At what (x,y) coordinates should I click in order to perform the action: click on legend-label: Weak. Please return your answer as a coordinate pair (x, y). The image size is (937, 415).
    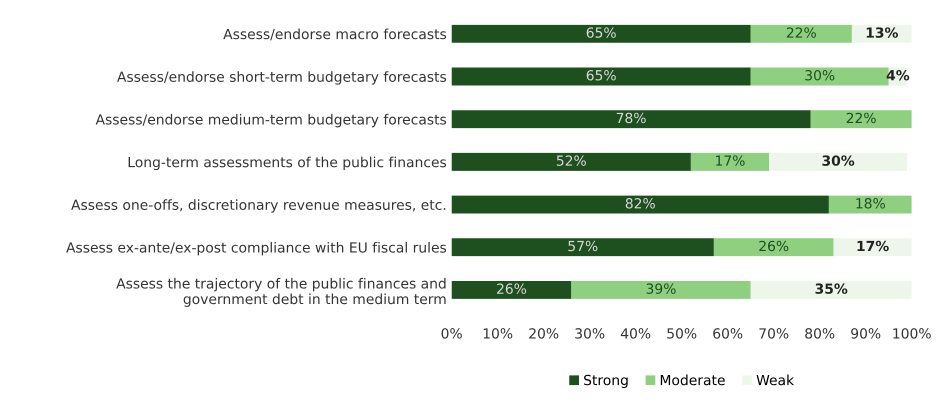
    Looking at the image, I should click on (775, 380).